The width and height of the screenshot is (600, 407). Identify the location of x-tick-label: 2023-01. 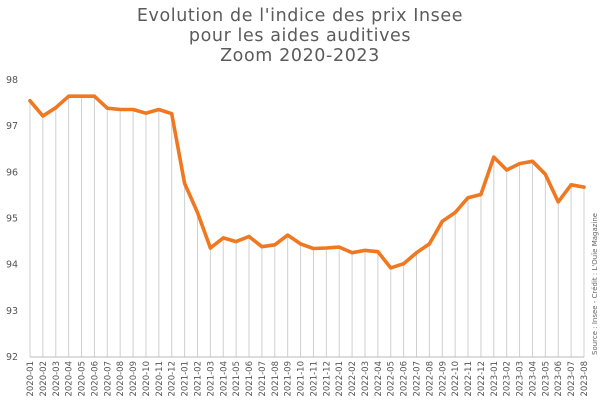
(495, 379).